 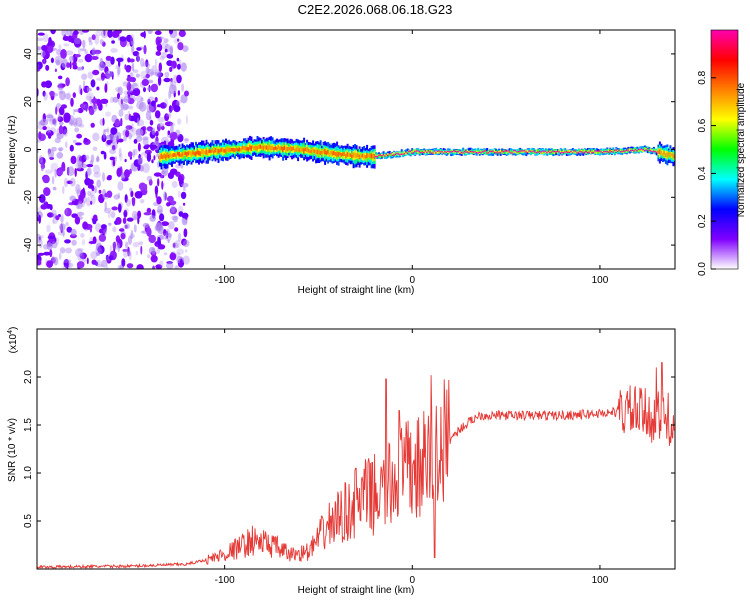 I want to click on snr-multiplier-base: (x10, so click(x=13, y=343).